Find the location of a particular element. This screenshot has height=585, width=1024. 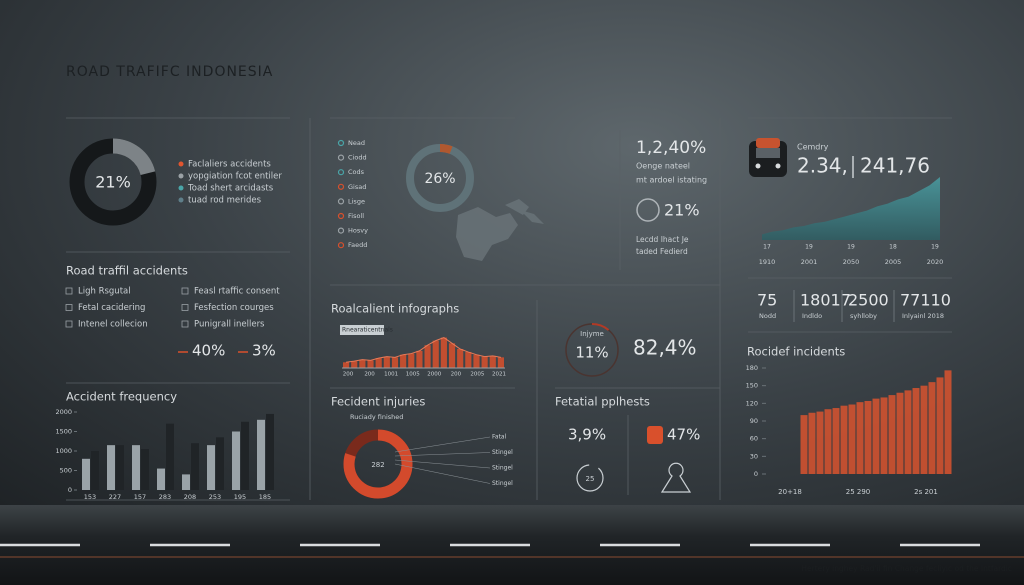

y-tick-label: 2000 is located at coordinates (63, 412).